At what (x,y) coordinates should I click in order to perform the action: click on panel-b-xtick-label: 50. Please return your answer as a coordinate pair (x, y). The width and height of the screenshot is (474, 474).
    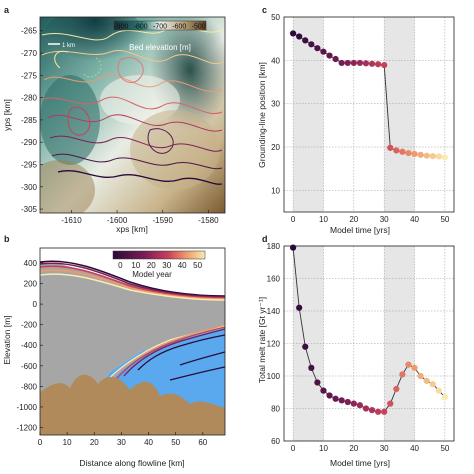
    Looking at the image, I should click on (175, 442).